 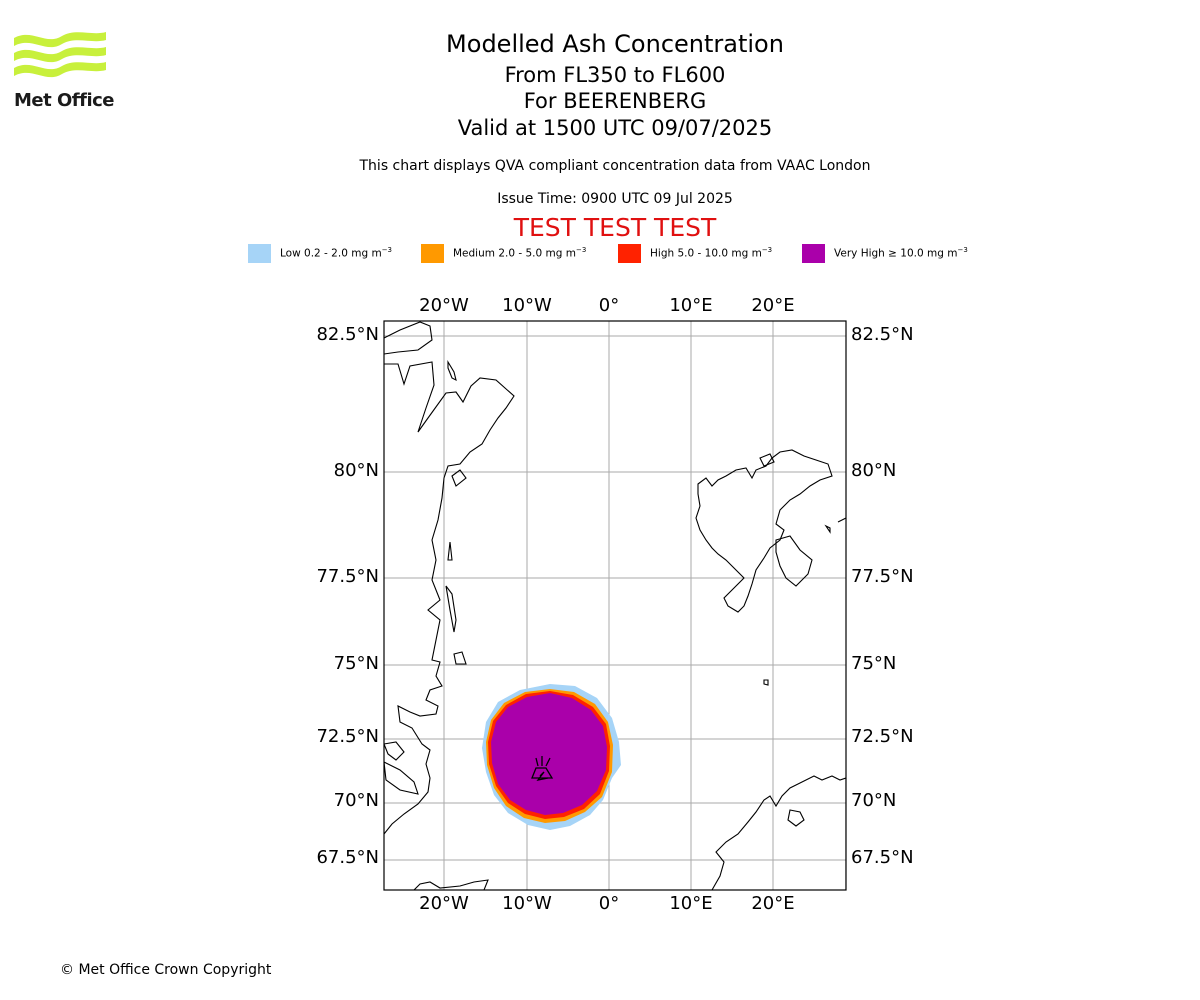 I want to click on lon-label-bottom: 10°E, so click(x=691, y=903).